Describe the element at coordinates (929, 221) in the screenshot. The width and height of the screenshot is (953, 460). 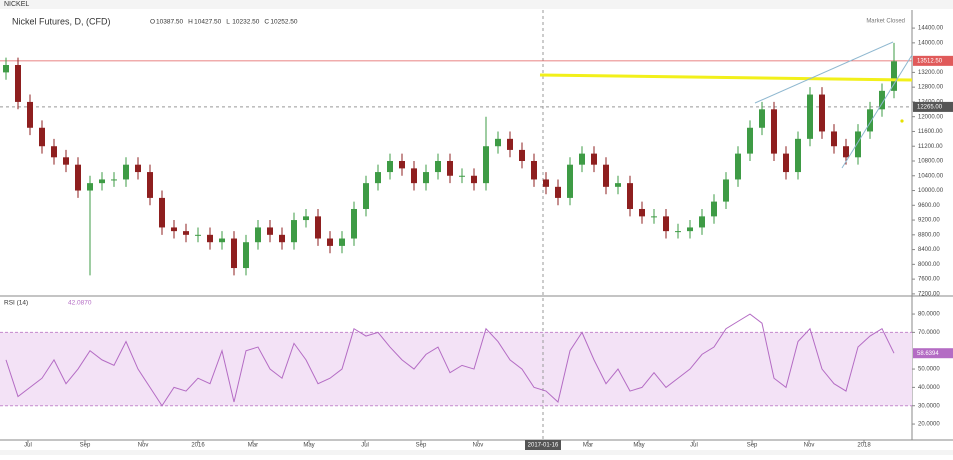
I see `y-tick-label: 9200.00` at that location.